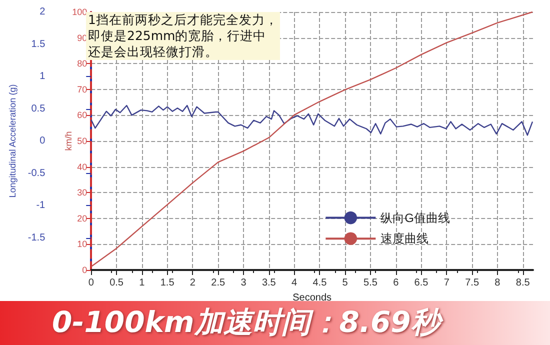 Image resolution: width=550 pixels, height=345 pixels. What do you see at coordinates (472, 283) in the screenshot?
I see `x-tick-label: 7.5` at bounding box center [472, 283].